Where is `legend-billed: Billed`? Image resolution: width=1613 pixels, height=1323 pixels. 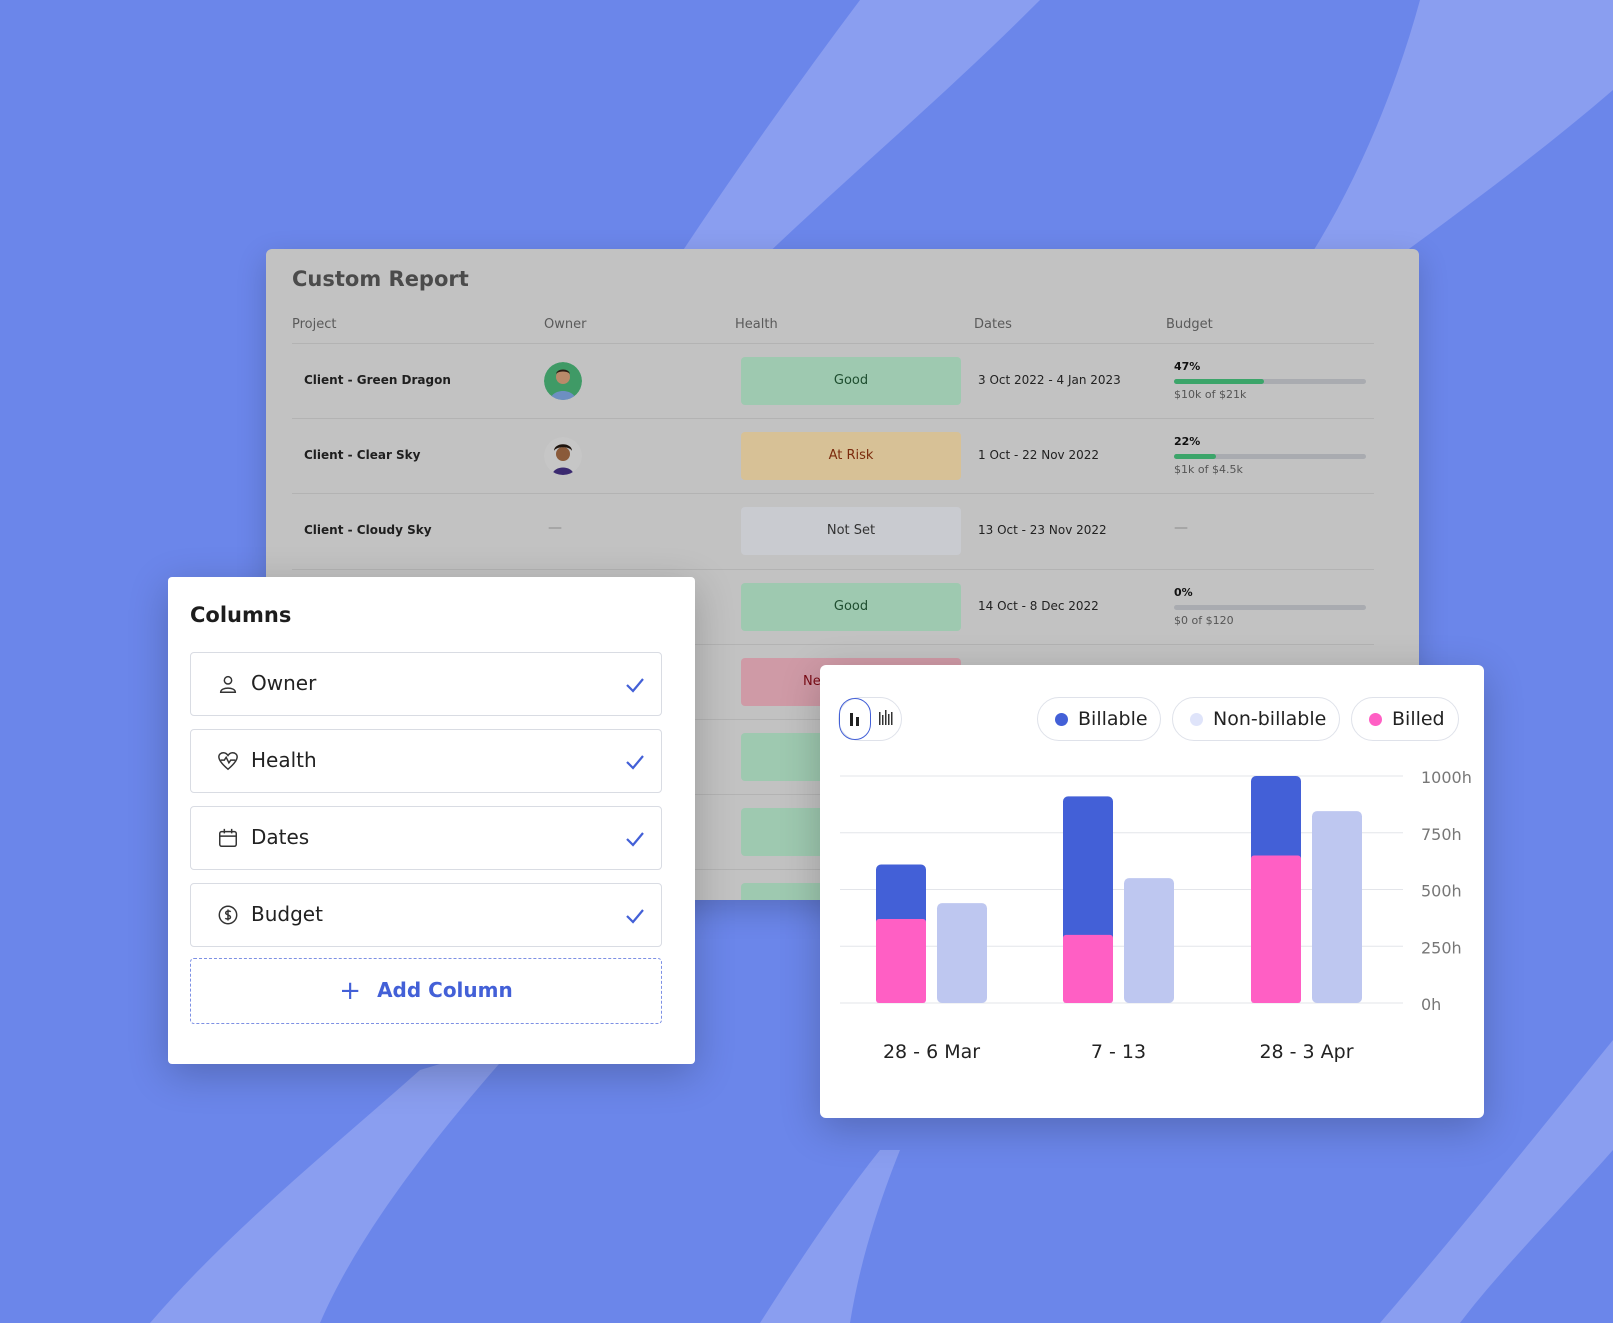
legend-billed: Billed is located at coordinates (1405, 719).